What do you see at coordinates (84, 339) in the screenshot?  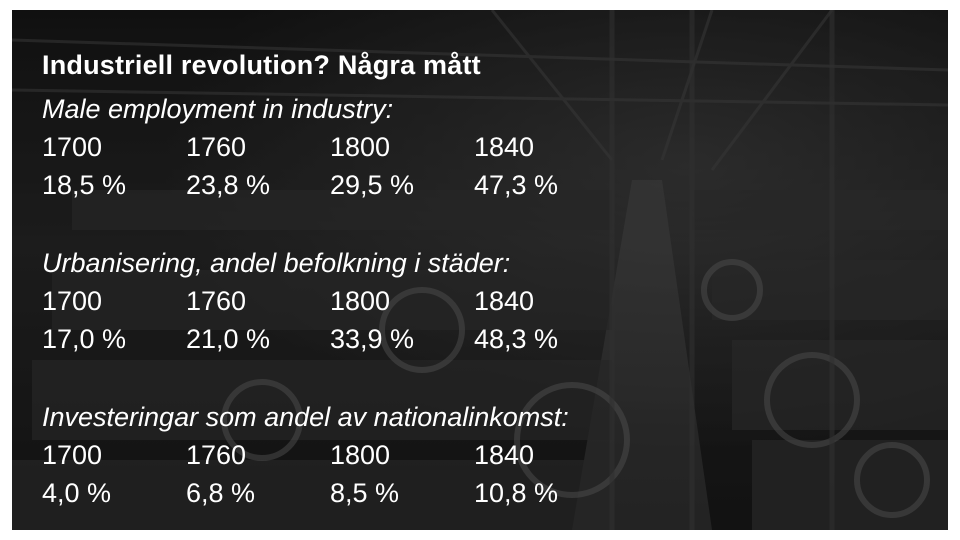 I see `value-cell: 17,0 %` at bounding box center [84, 339].